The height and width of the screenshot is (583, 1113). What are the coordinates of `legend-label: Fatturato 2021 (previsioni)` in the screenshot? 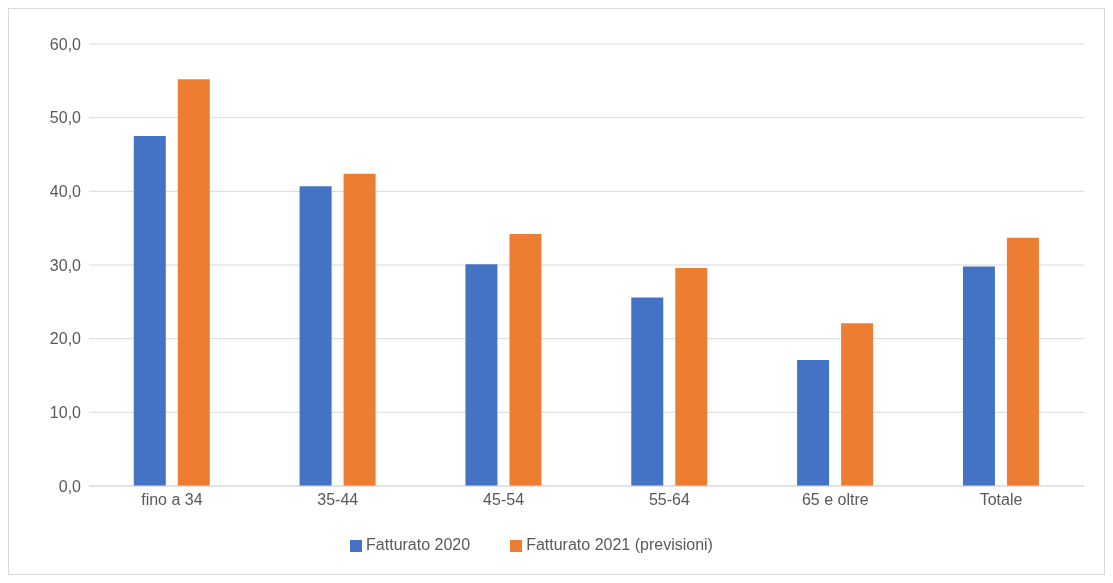 It's located at (619, 544).